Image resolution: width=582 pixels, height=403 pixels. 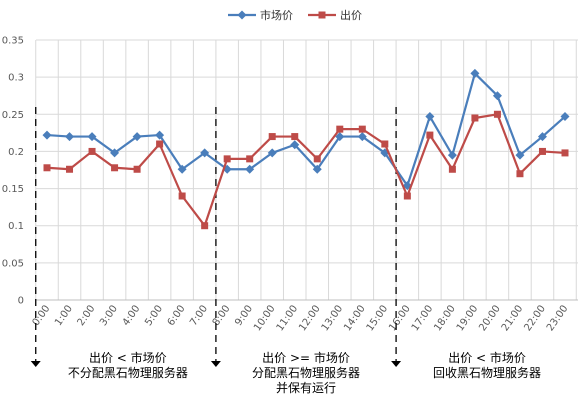 I want to click on x-tick-label: 11:00, so click(x=288, y=318).